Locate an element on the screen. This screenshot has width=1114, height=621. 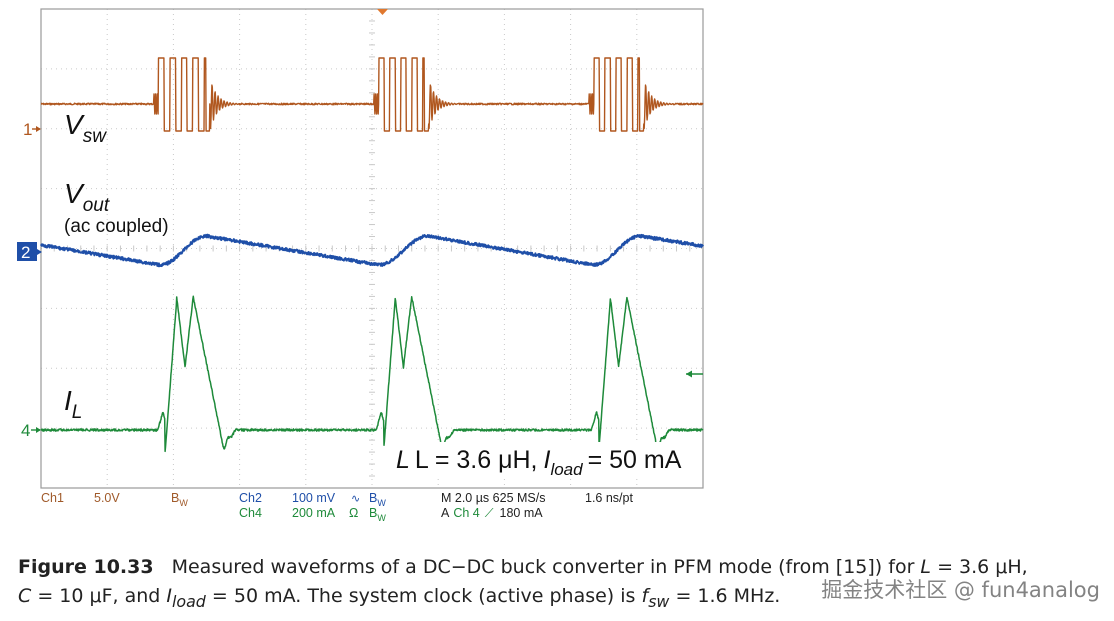
vout-coupling-note: (ac coupled) is located at coordinates (116, 226).